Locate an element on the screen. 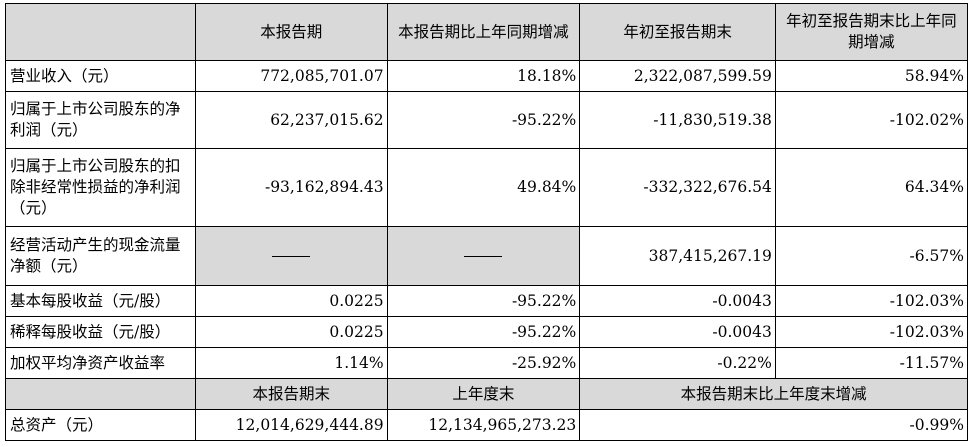  cell-ytd-yoy: -11.57% is located at coordinates (871, 363).